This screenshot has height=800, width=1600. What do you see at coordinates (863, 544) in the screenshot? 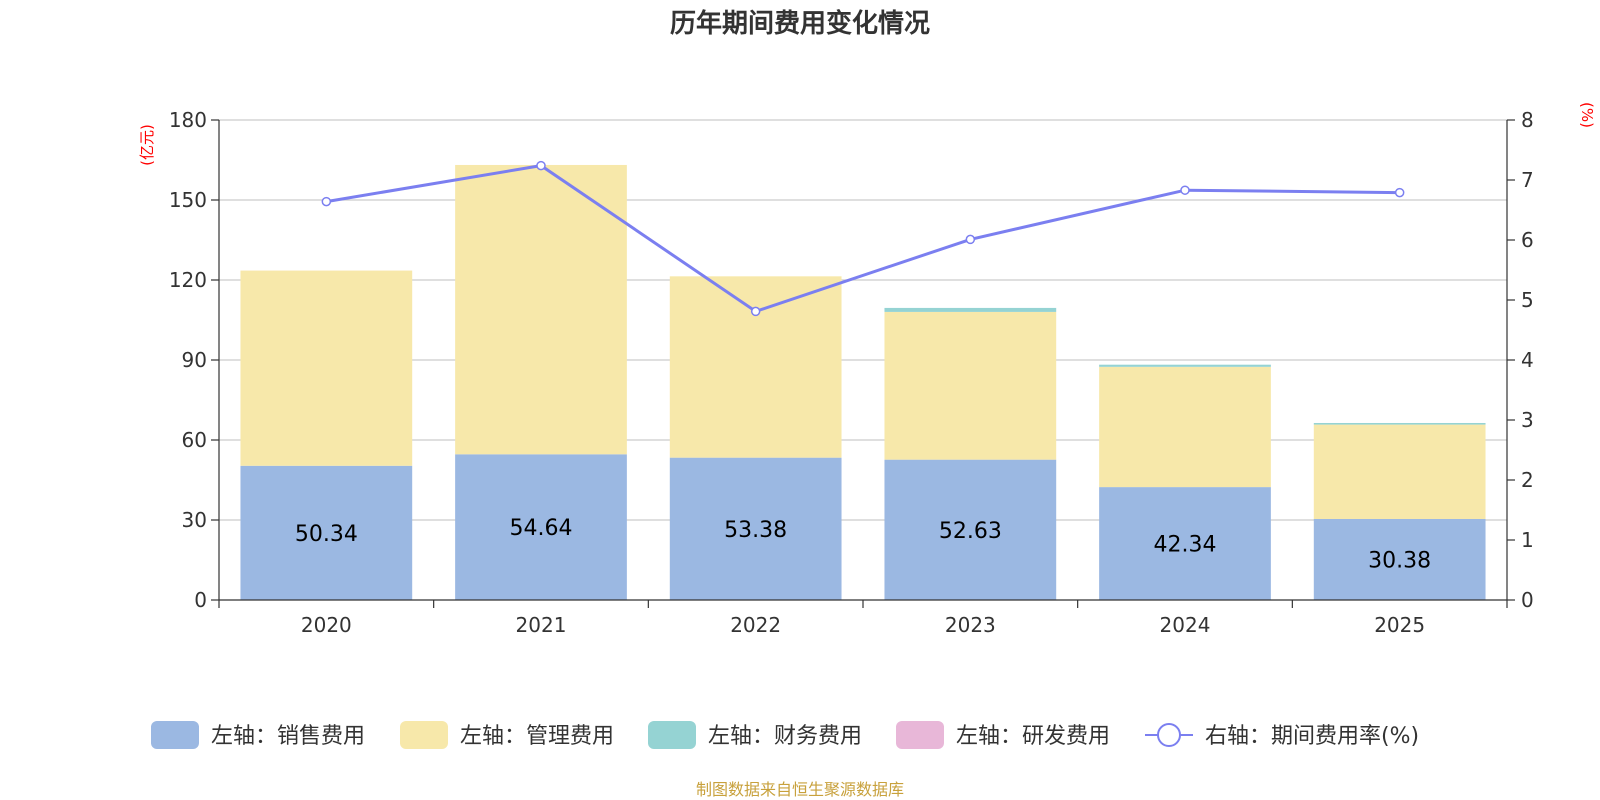
I see `bar-labels: 50.34 54.64 53.38 52.63 42.34 30.38` at bounding box center [863, 544].